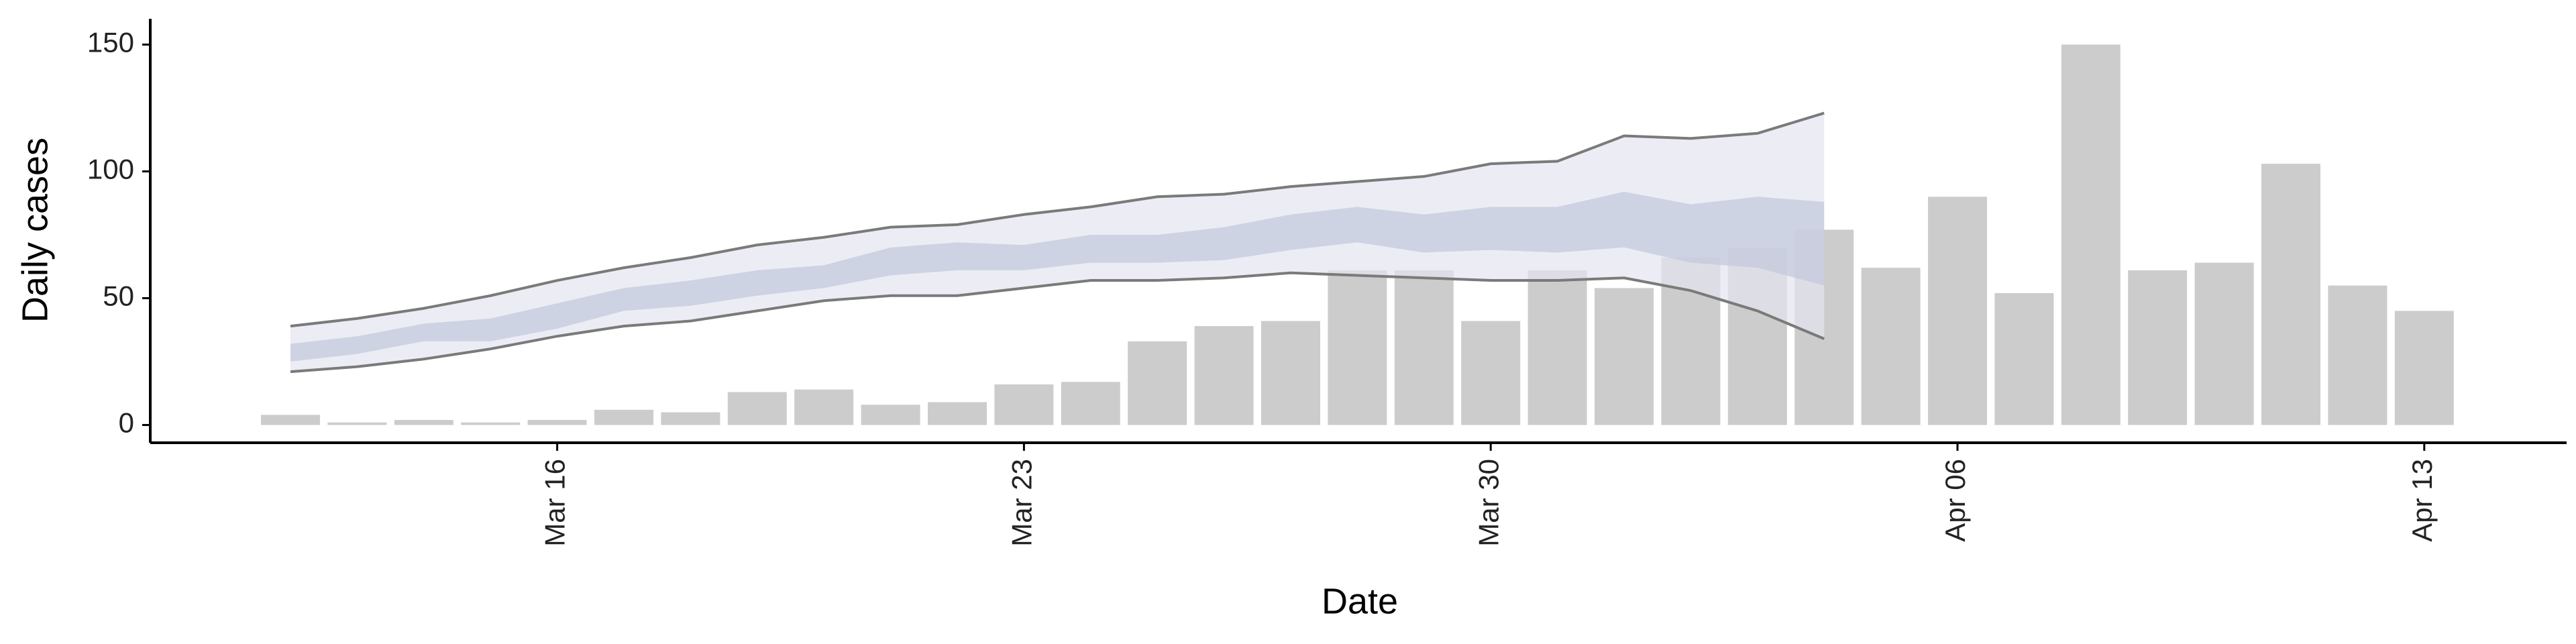 The width and height of the screenshot is (2576, 644). I want to click on x-axis-title: Date, so click(1360, 601).